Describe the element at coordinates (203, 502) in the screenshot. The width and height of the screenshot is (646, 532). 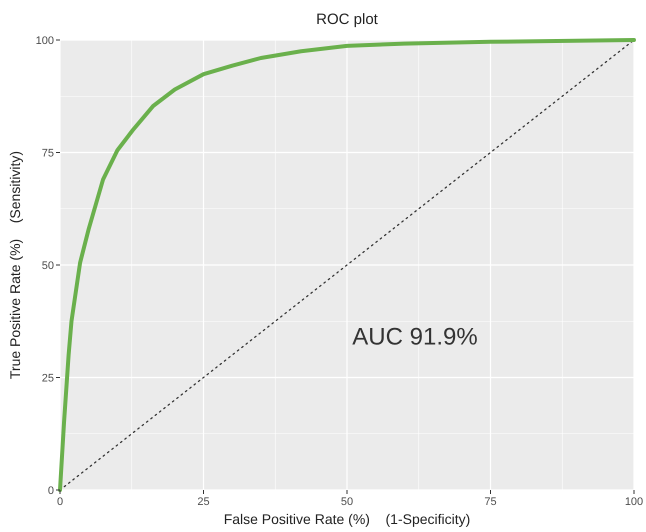
I see `x-tick-label: 25` at that location.